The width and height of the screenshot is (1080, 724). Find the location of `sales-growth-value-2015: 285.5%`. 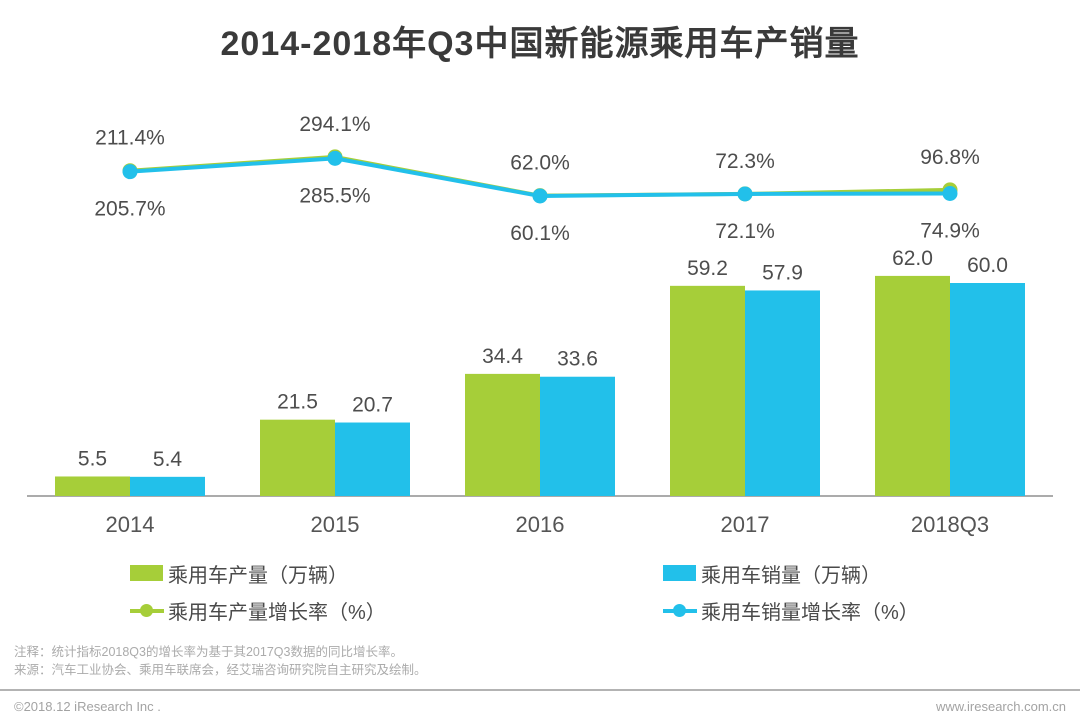

sales-growth-value-2015: 285.5% is located at coordinates (334, 195).